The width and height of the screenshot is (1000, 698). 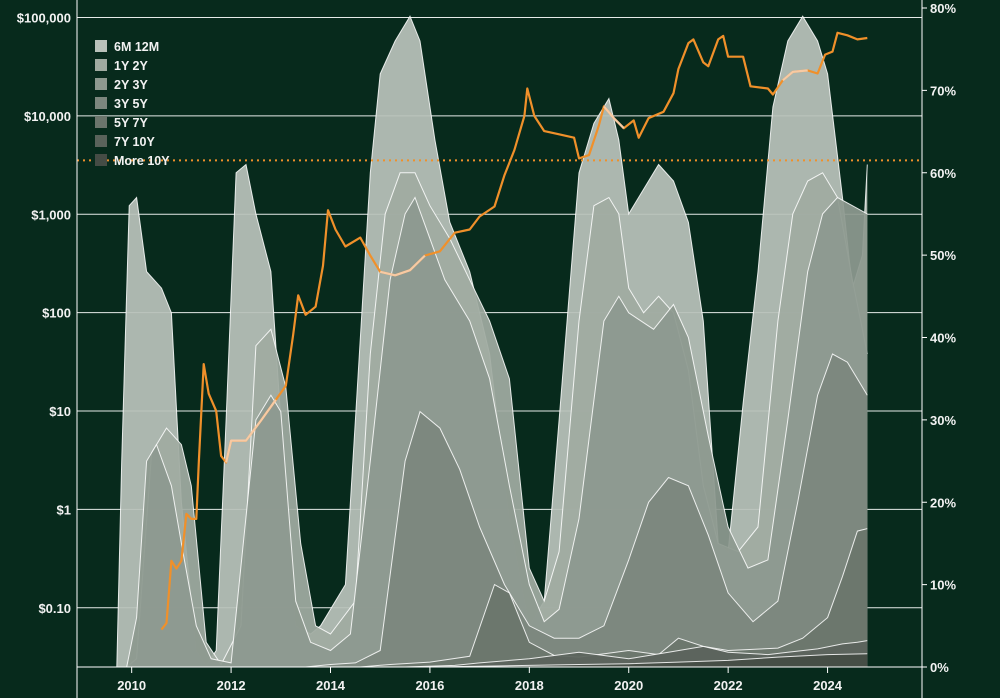 I want to click on area-7y-10y, so click(x=489, y=653).